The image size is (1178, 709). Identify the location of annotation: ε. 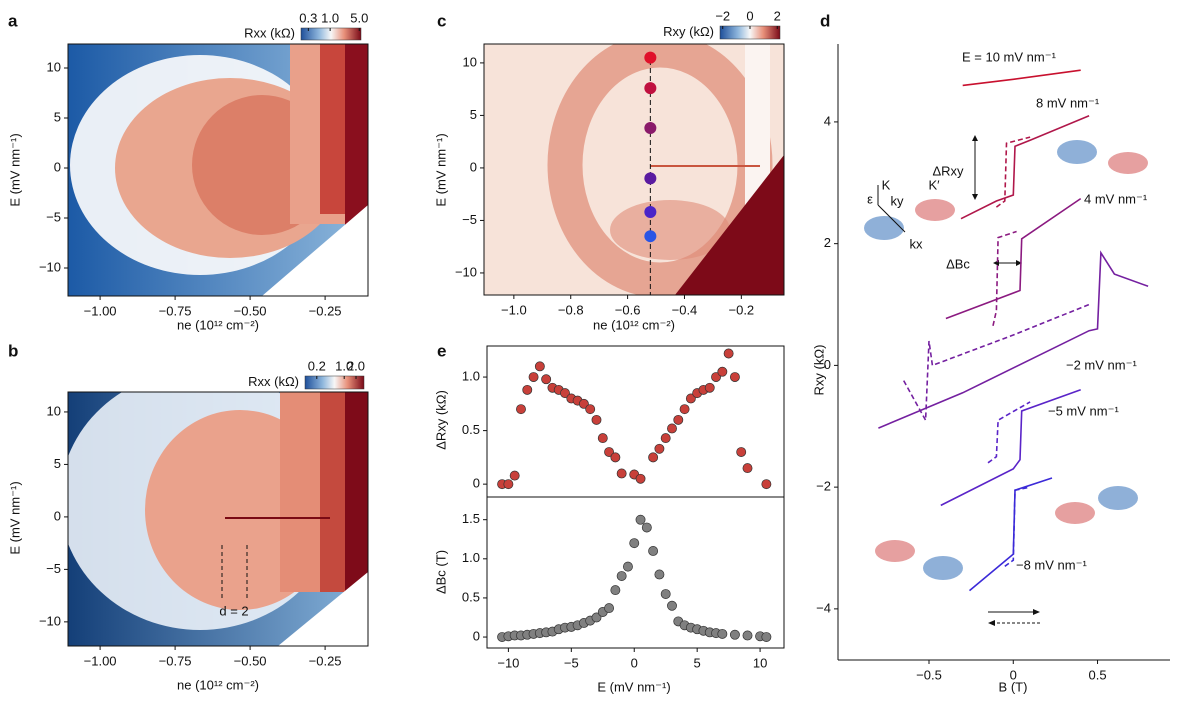
(870, 198).